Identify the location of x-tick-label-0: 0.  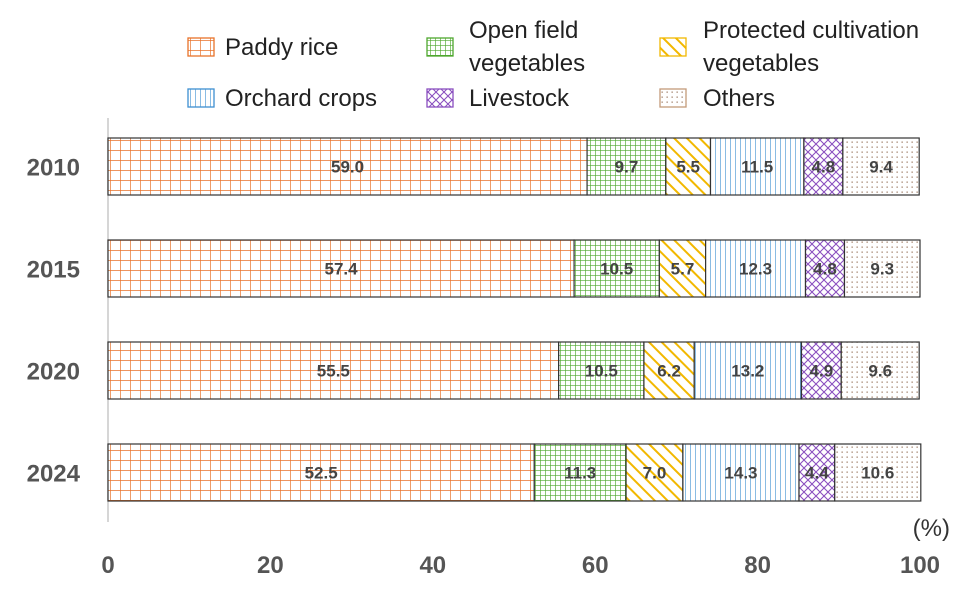
(107, 565).